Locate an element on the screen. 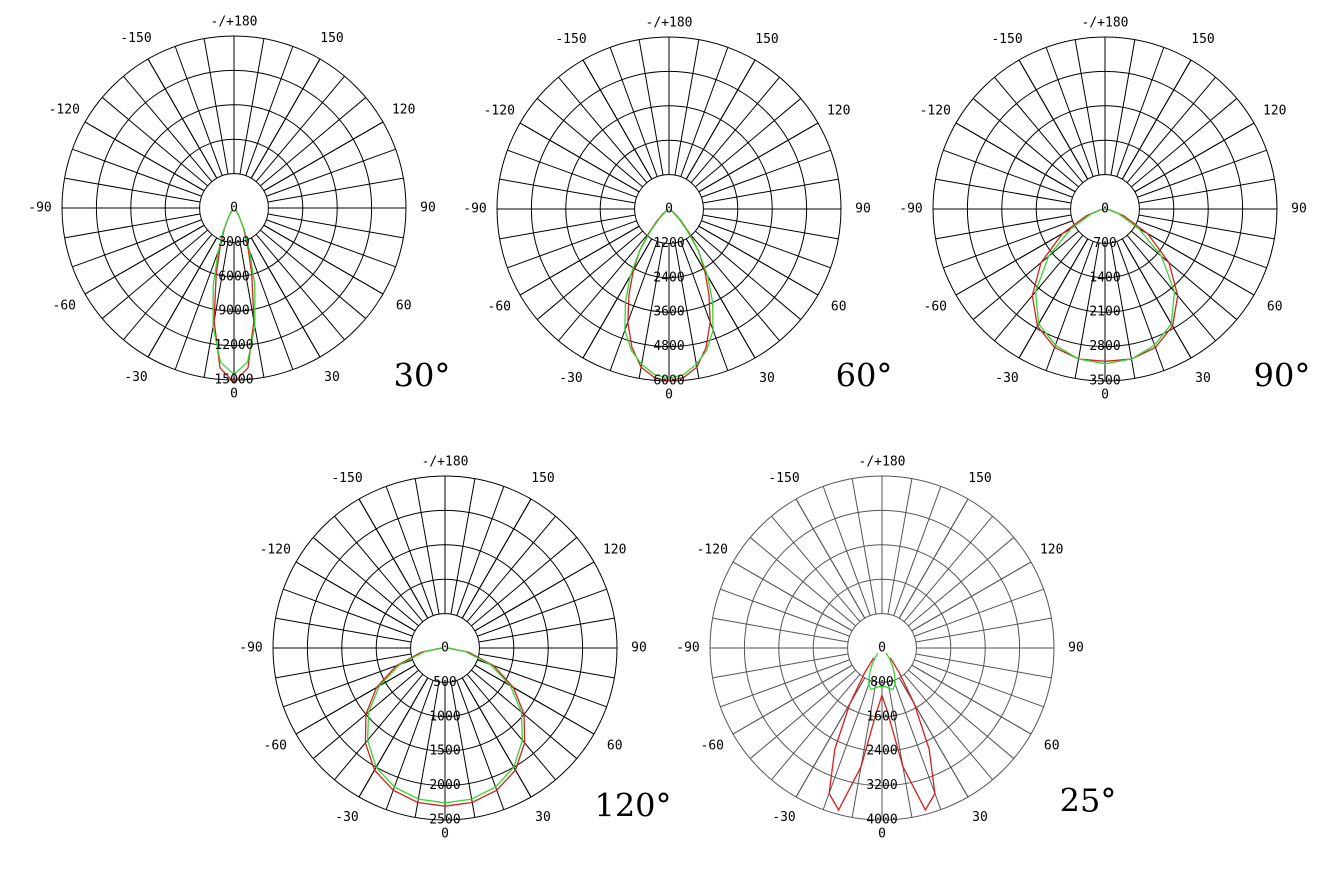 The width and height of the screenshot is (1325, 870). radial-tick-label: 12000 is located at coordinates (233, 345).